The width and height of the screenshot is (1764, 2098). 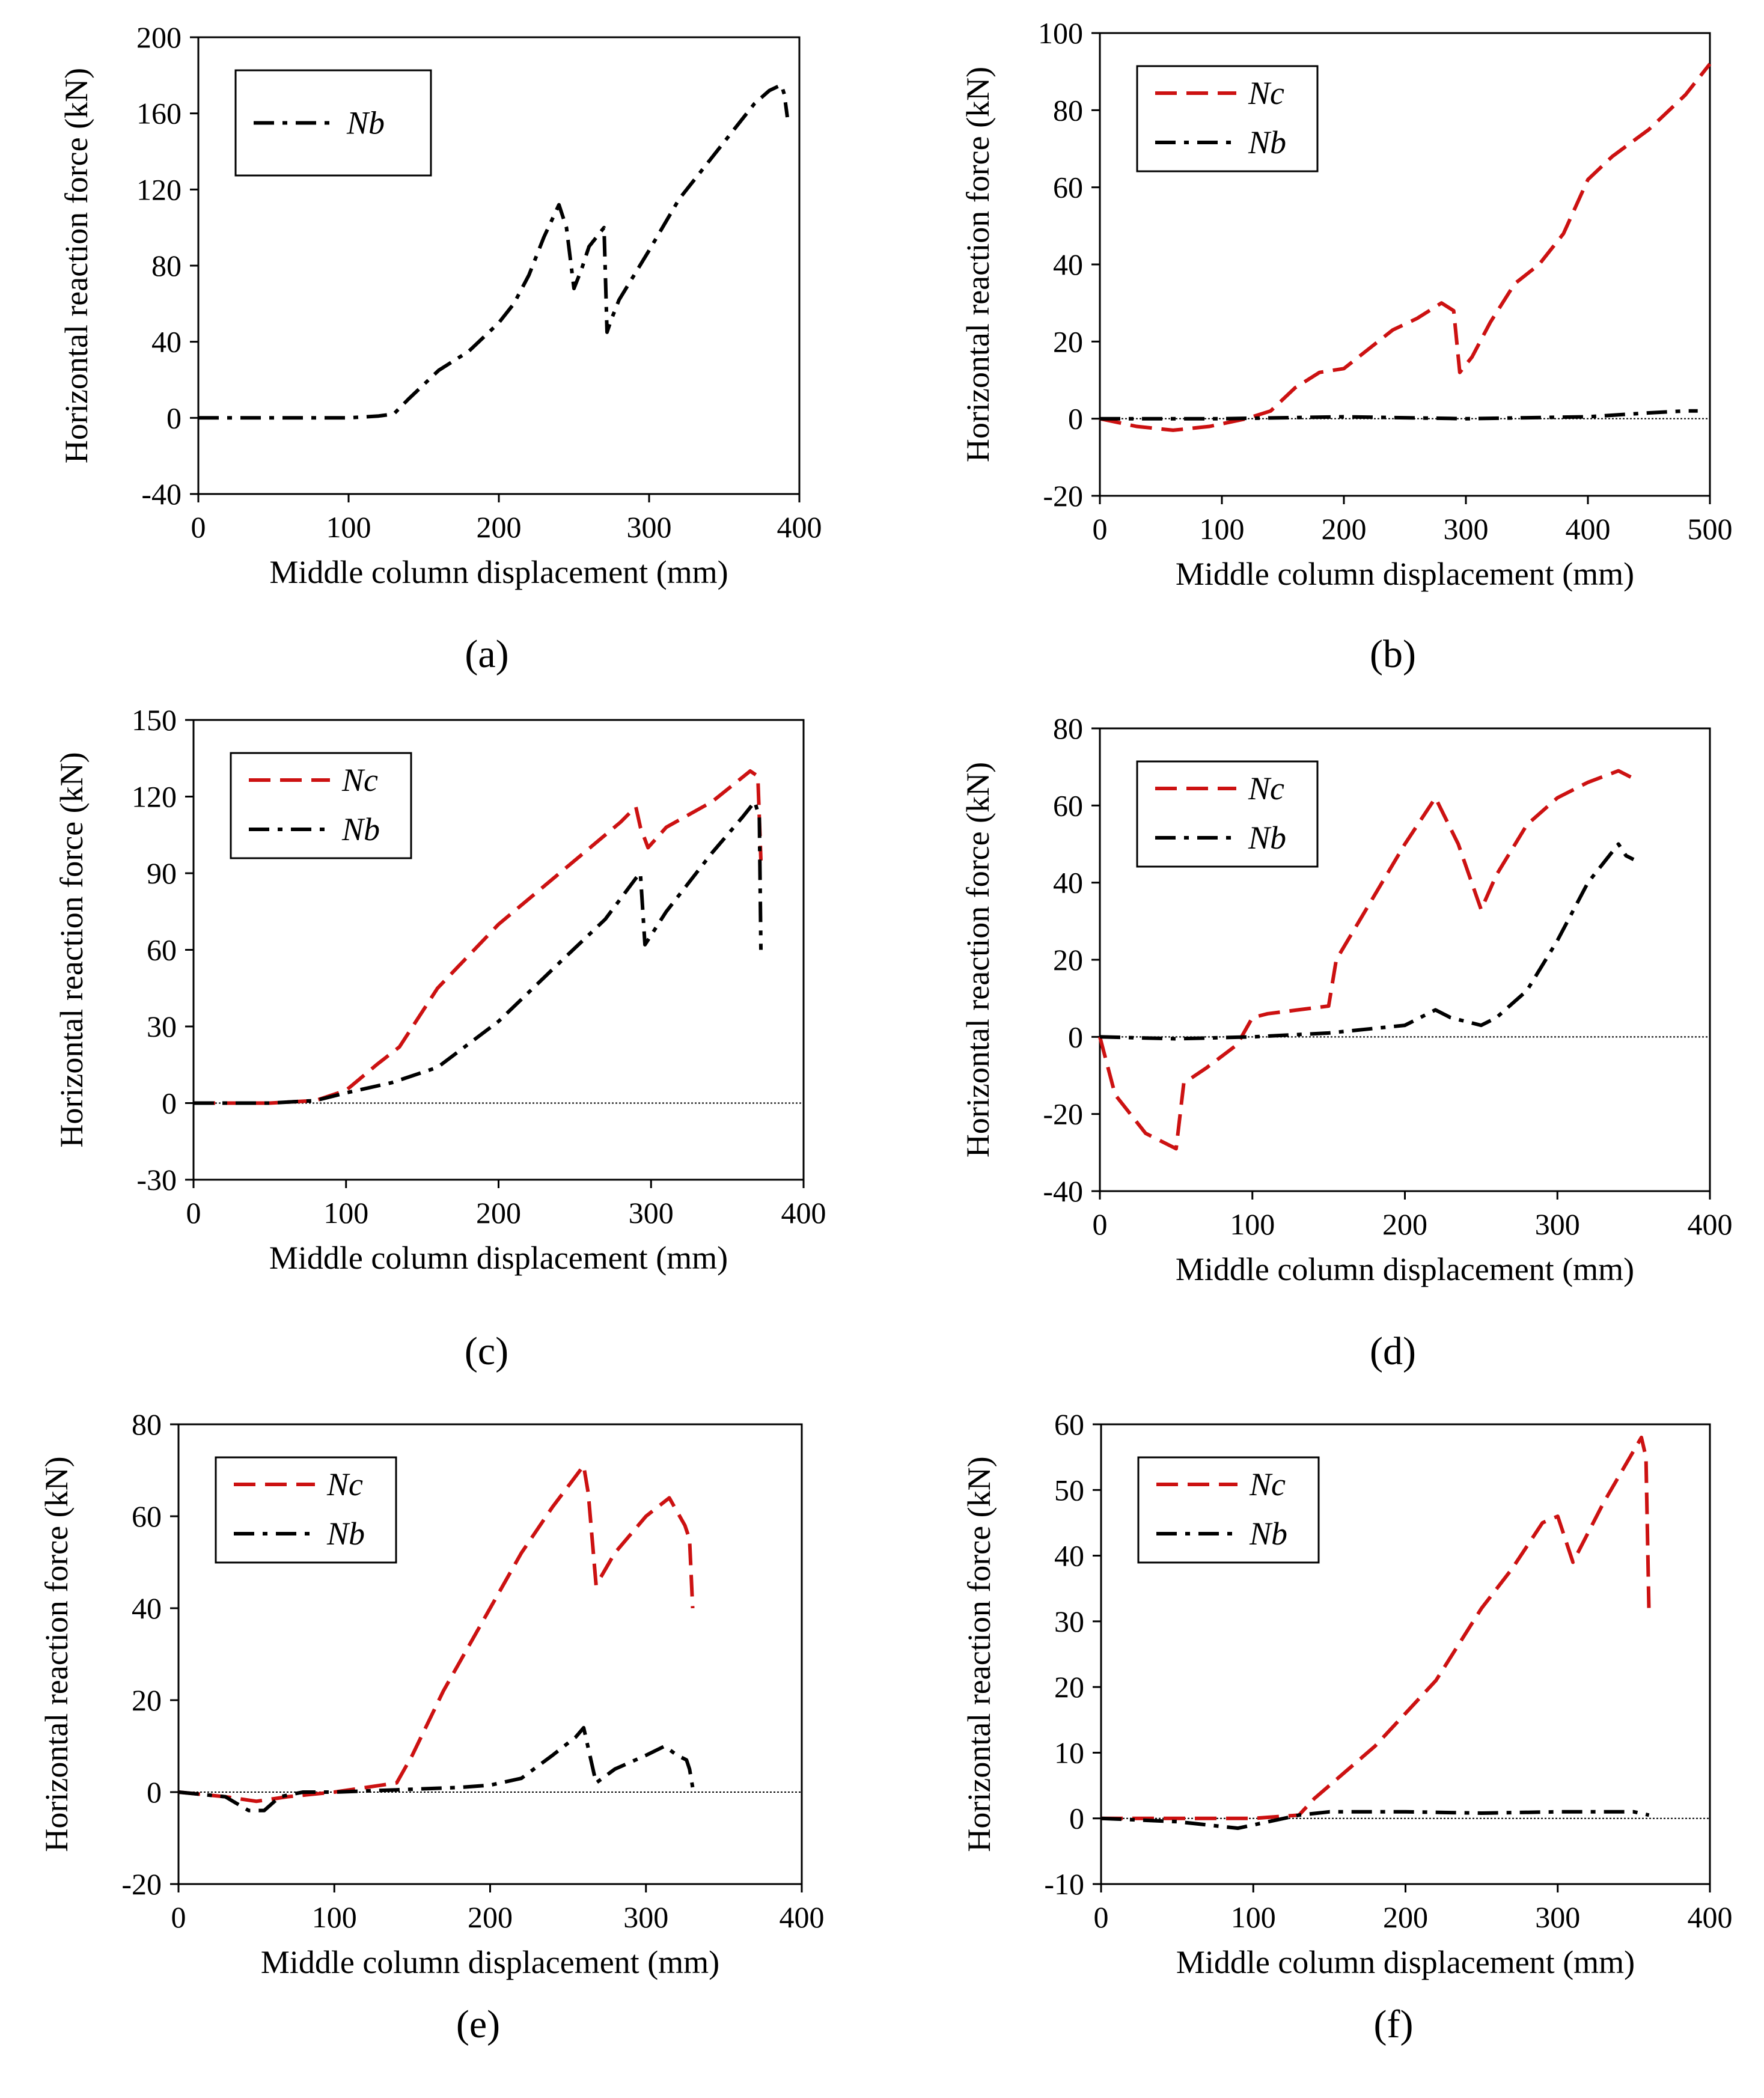 What do you see at coordinates (486, 1351) in the screenshot?
I see `panel-caption: (c)` at bounding box center [486, 1351].